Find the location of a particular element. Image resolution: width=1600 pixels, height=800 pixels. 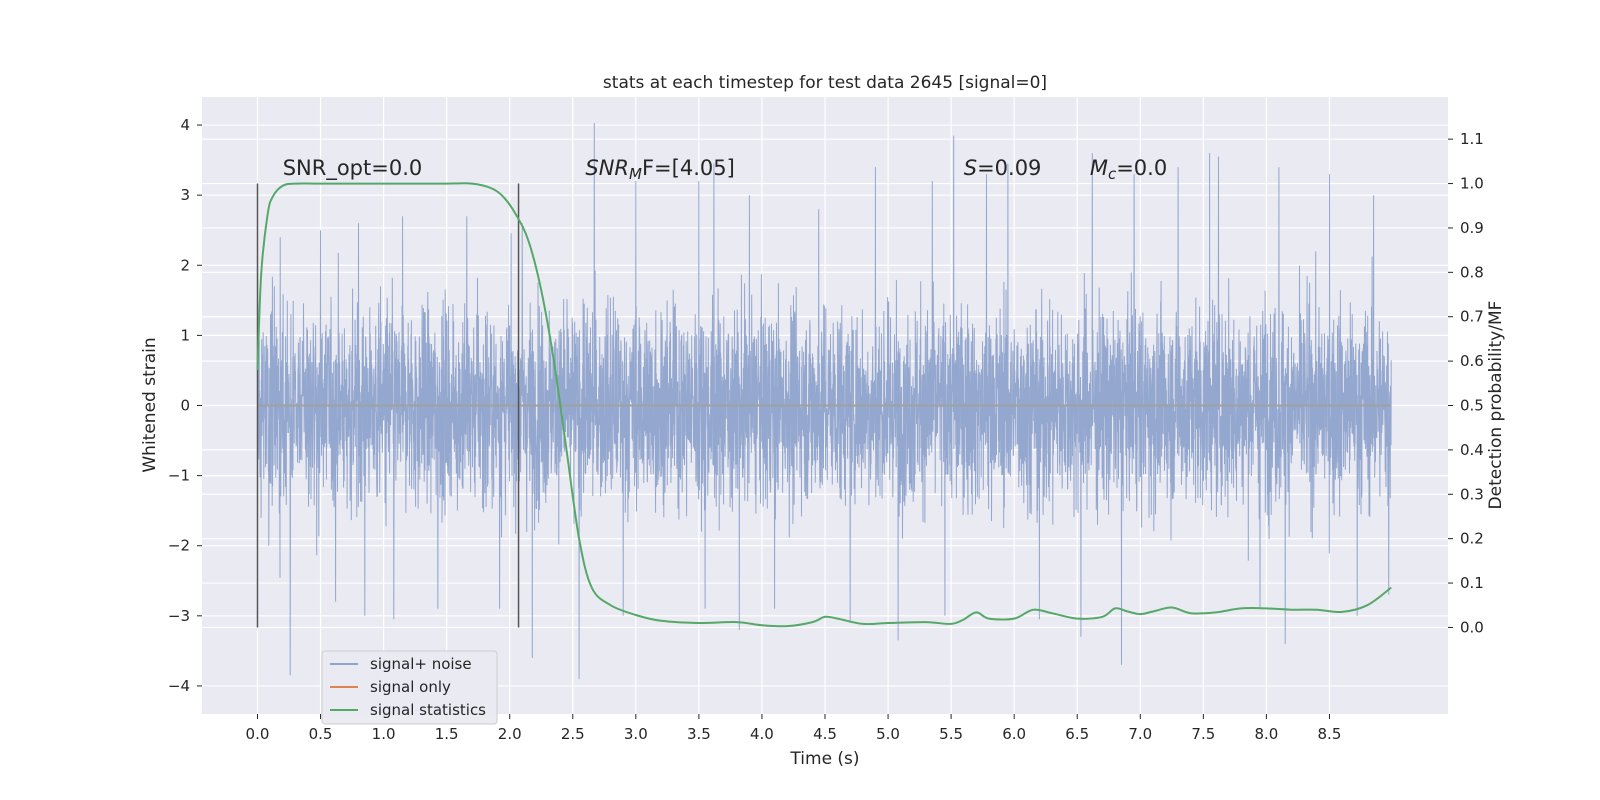

annotations: SNR_opt=0.0 SNRMF=[4.05] S=0.09 Mc=0.0 is located at coordinates (725, 169).